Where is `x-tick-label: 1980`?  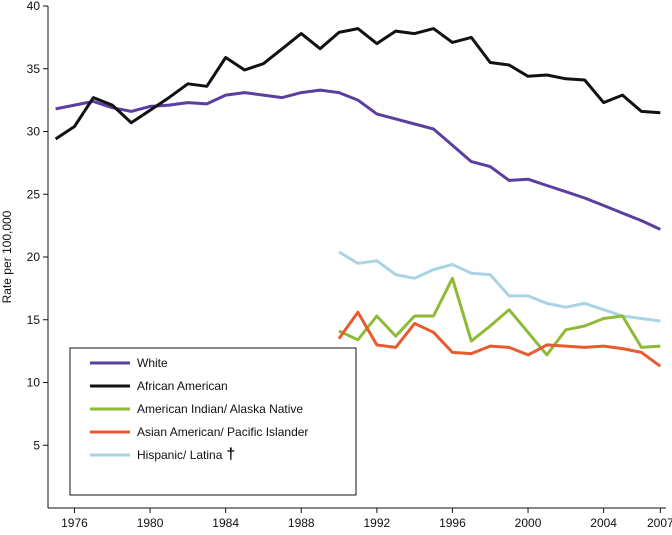
x-tick-label: 1980 is located at coordinates (150, 523).